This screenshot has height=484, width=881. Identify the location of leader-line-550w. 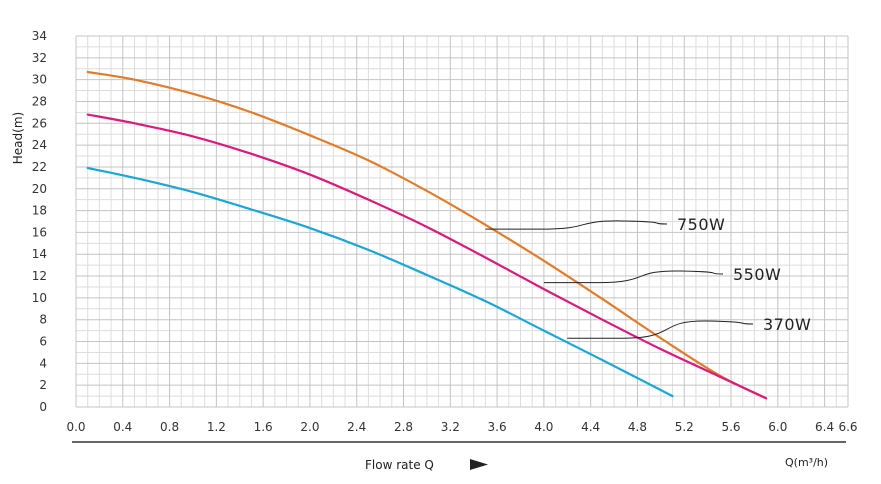
(633, 277).